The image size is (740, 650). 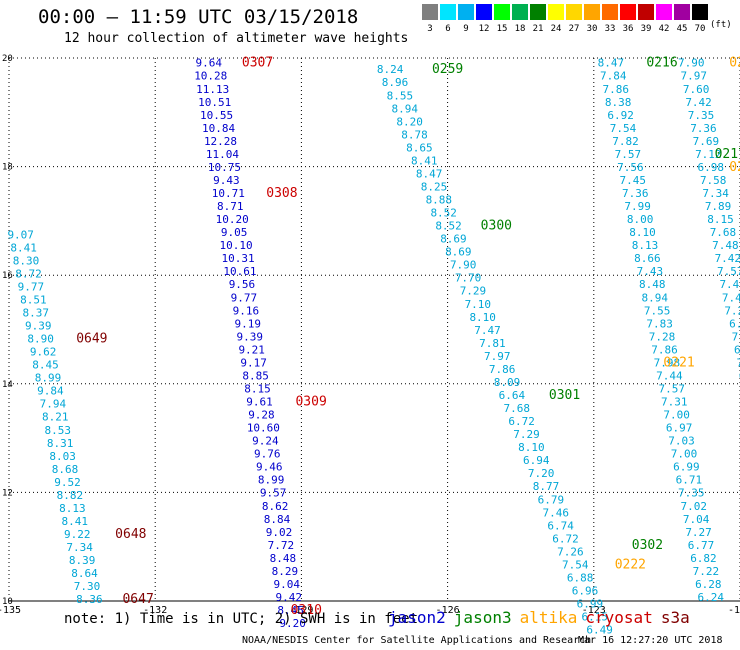 I want to click on swh-value: 9.62, so click(x=43, y=352).